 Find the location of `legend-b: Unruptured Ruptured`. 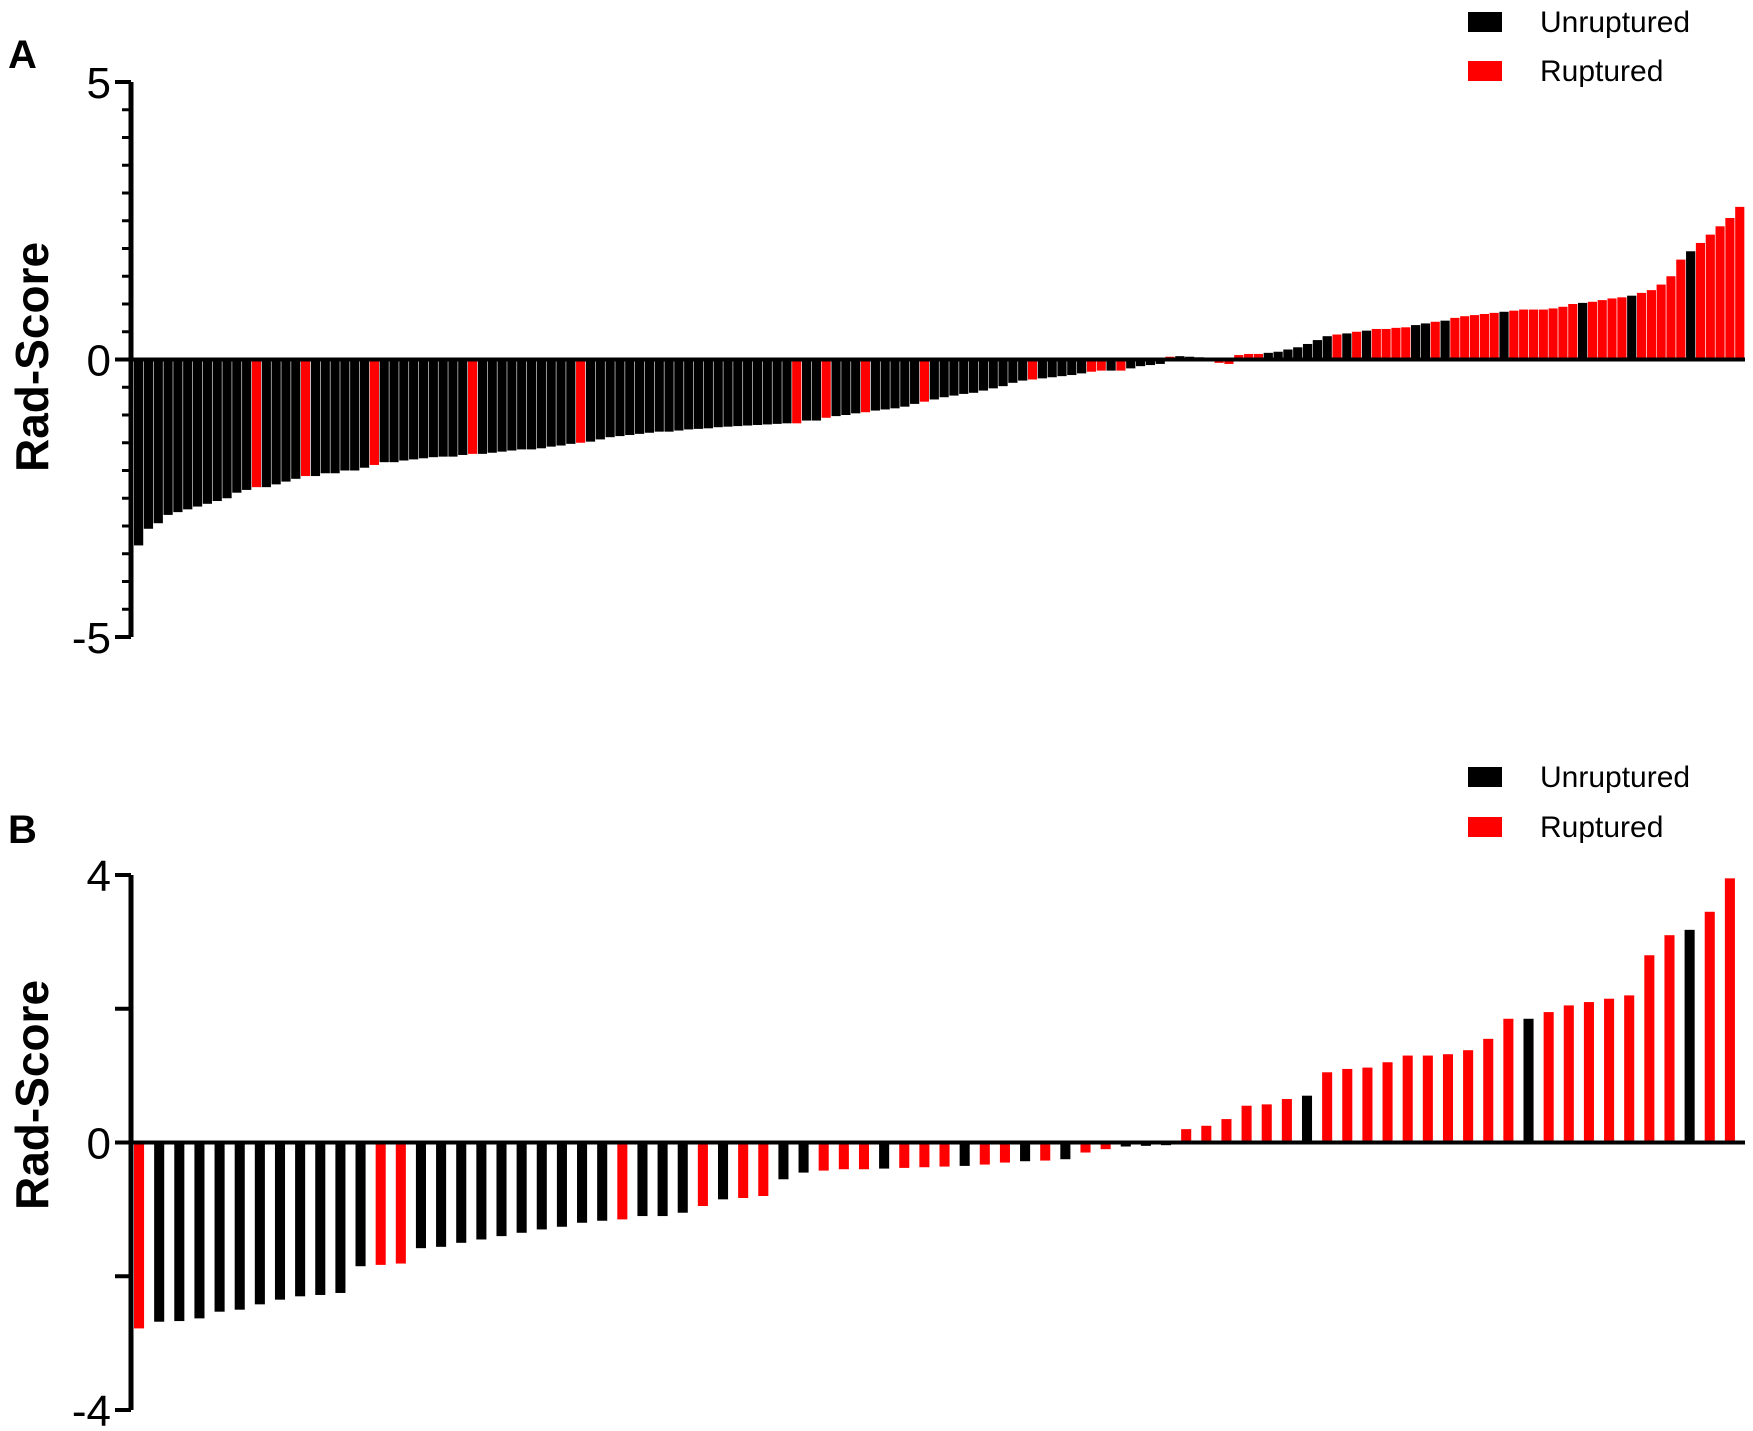

legend-b: Unruptured Ruptured is located at coordinates (1579, 802).